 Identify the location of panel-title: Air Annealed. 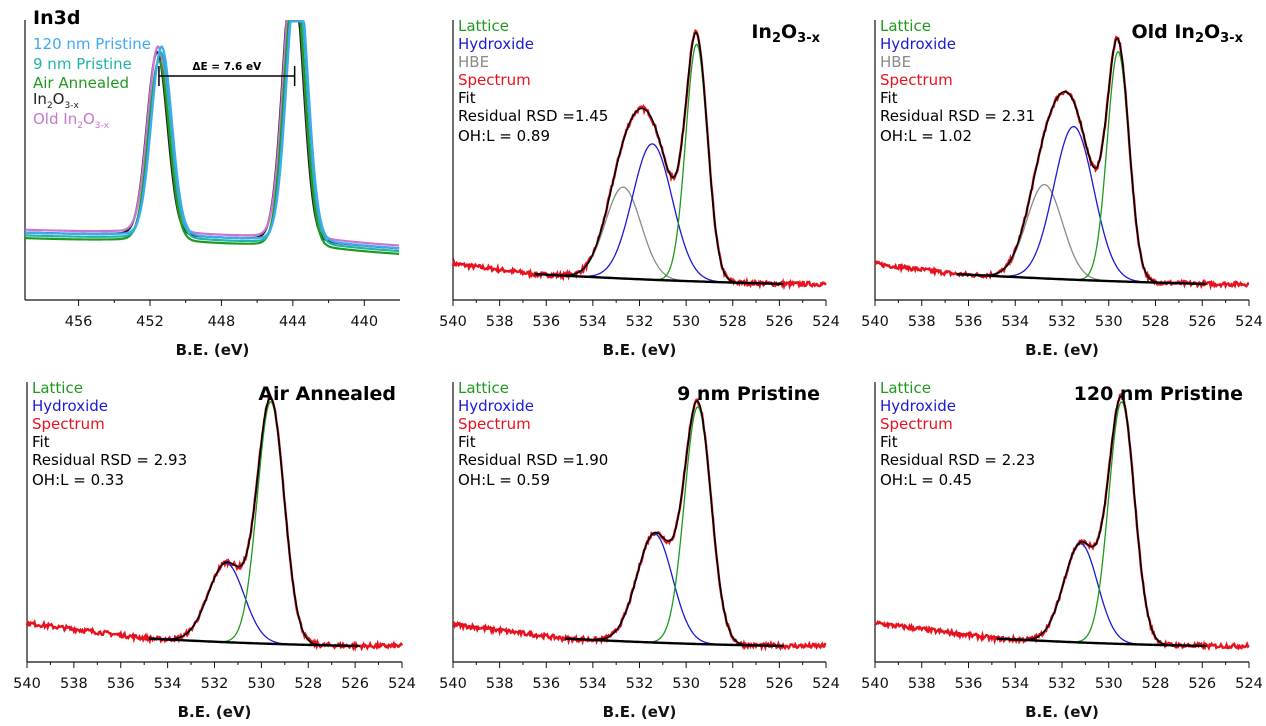
(327, 394).